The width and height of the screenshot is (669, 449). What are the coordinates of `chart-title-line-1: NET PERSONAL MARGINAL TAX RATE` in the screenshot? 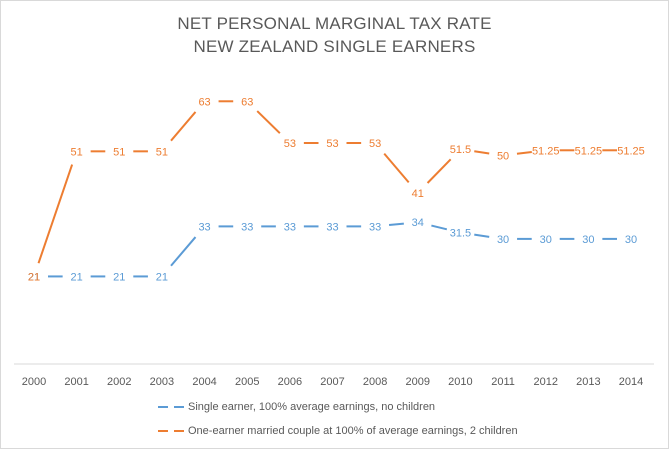 It's located at (334, 23).